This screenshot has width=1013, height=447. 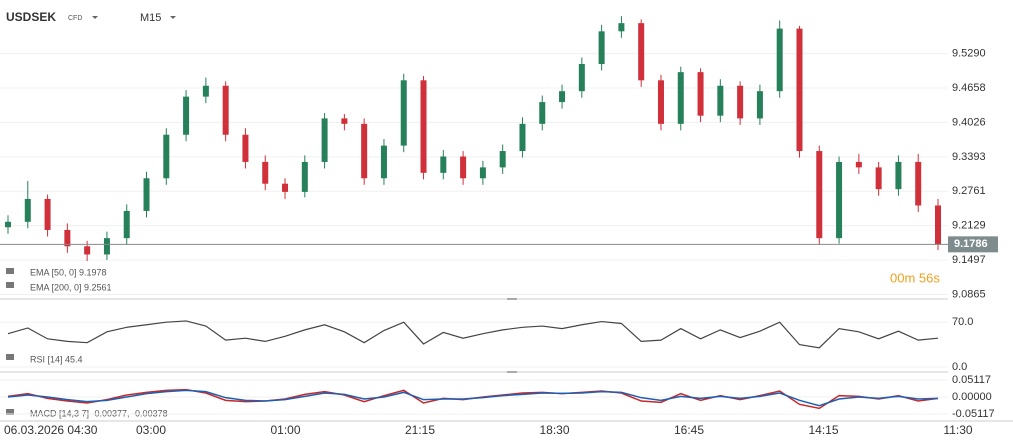 I want to click on x-tick-label: 11:30, so click(x=957, y=430).